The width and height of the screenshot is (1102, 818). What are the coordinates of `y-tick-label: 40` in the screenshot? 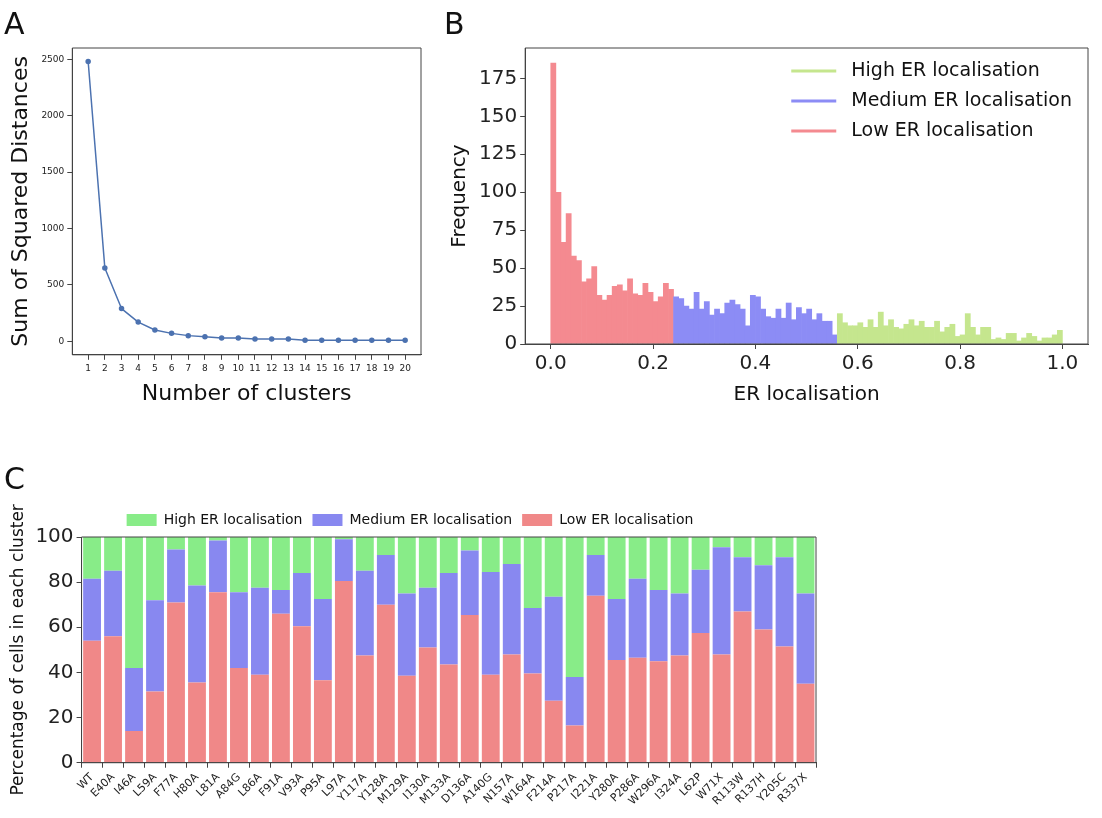 It's located at (61, 670).